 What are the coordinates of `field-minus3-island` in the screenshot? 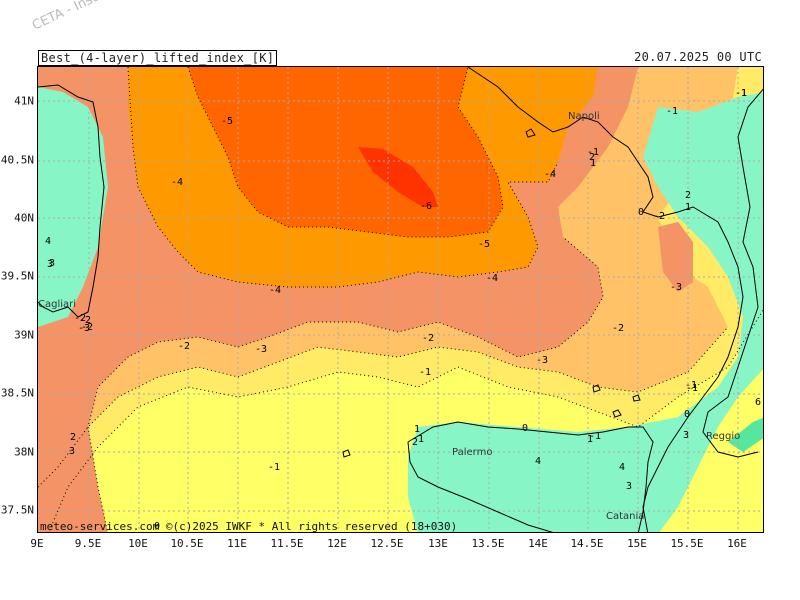 It's located at (675, 257).